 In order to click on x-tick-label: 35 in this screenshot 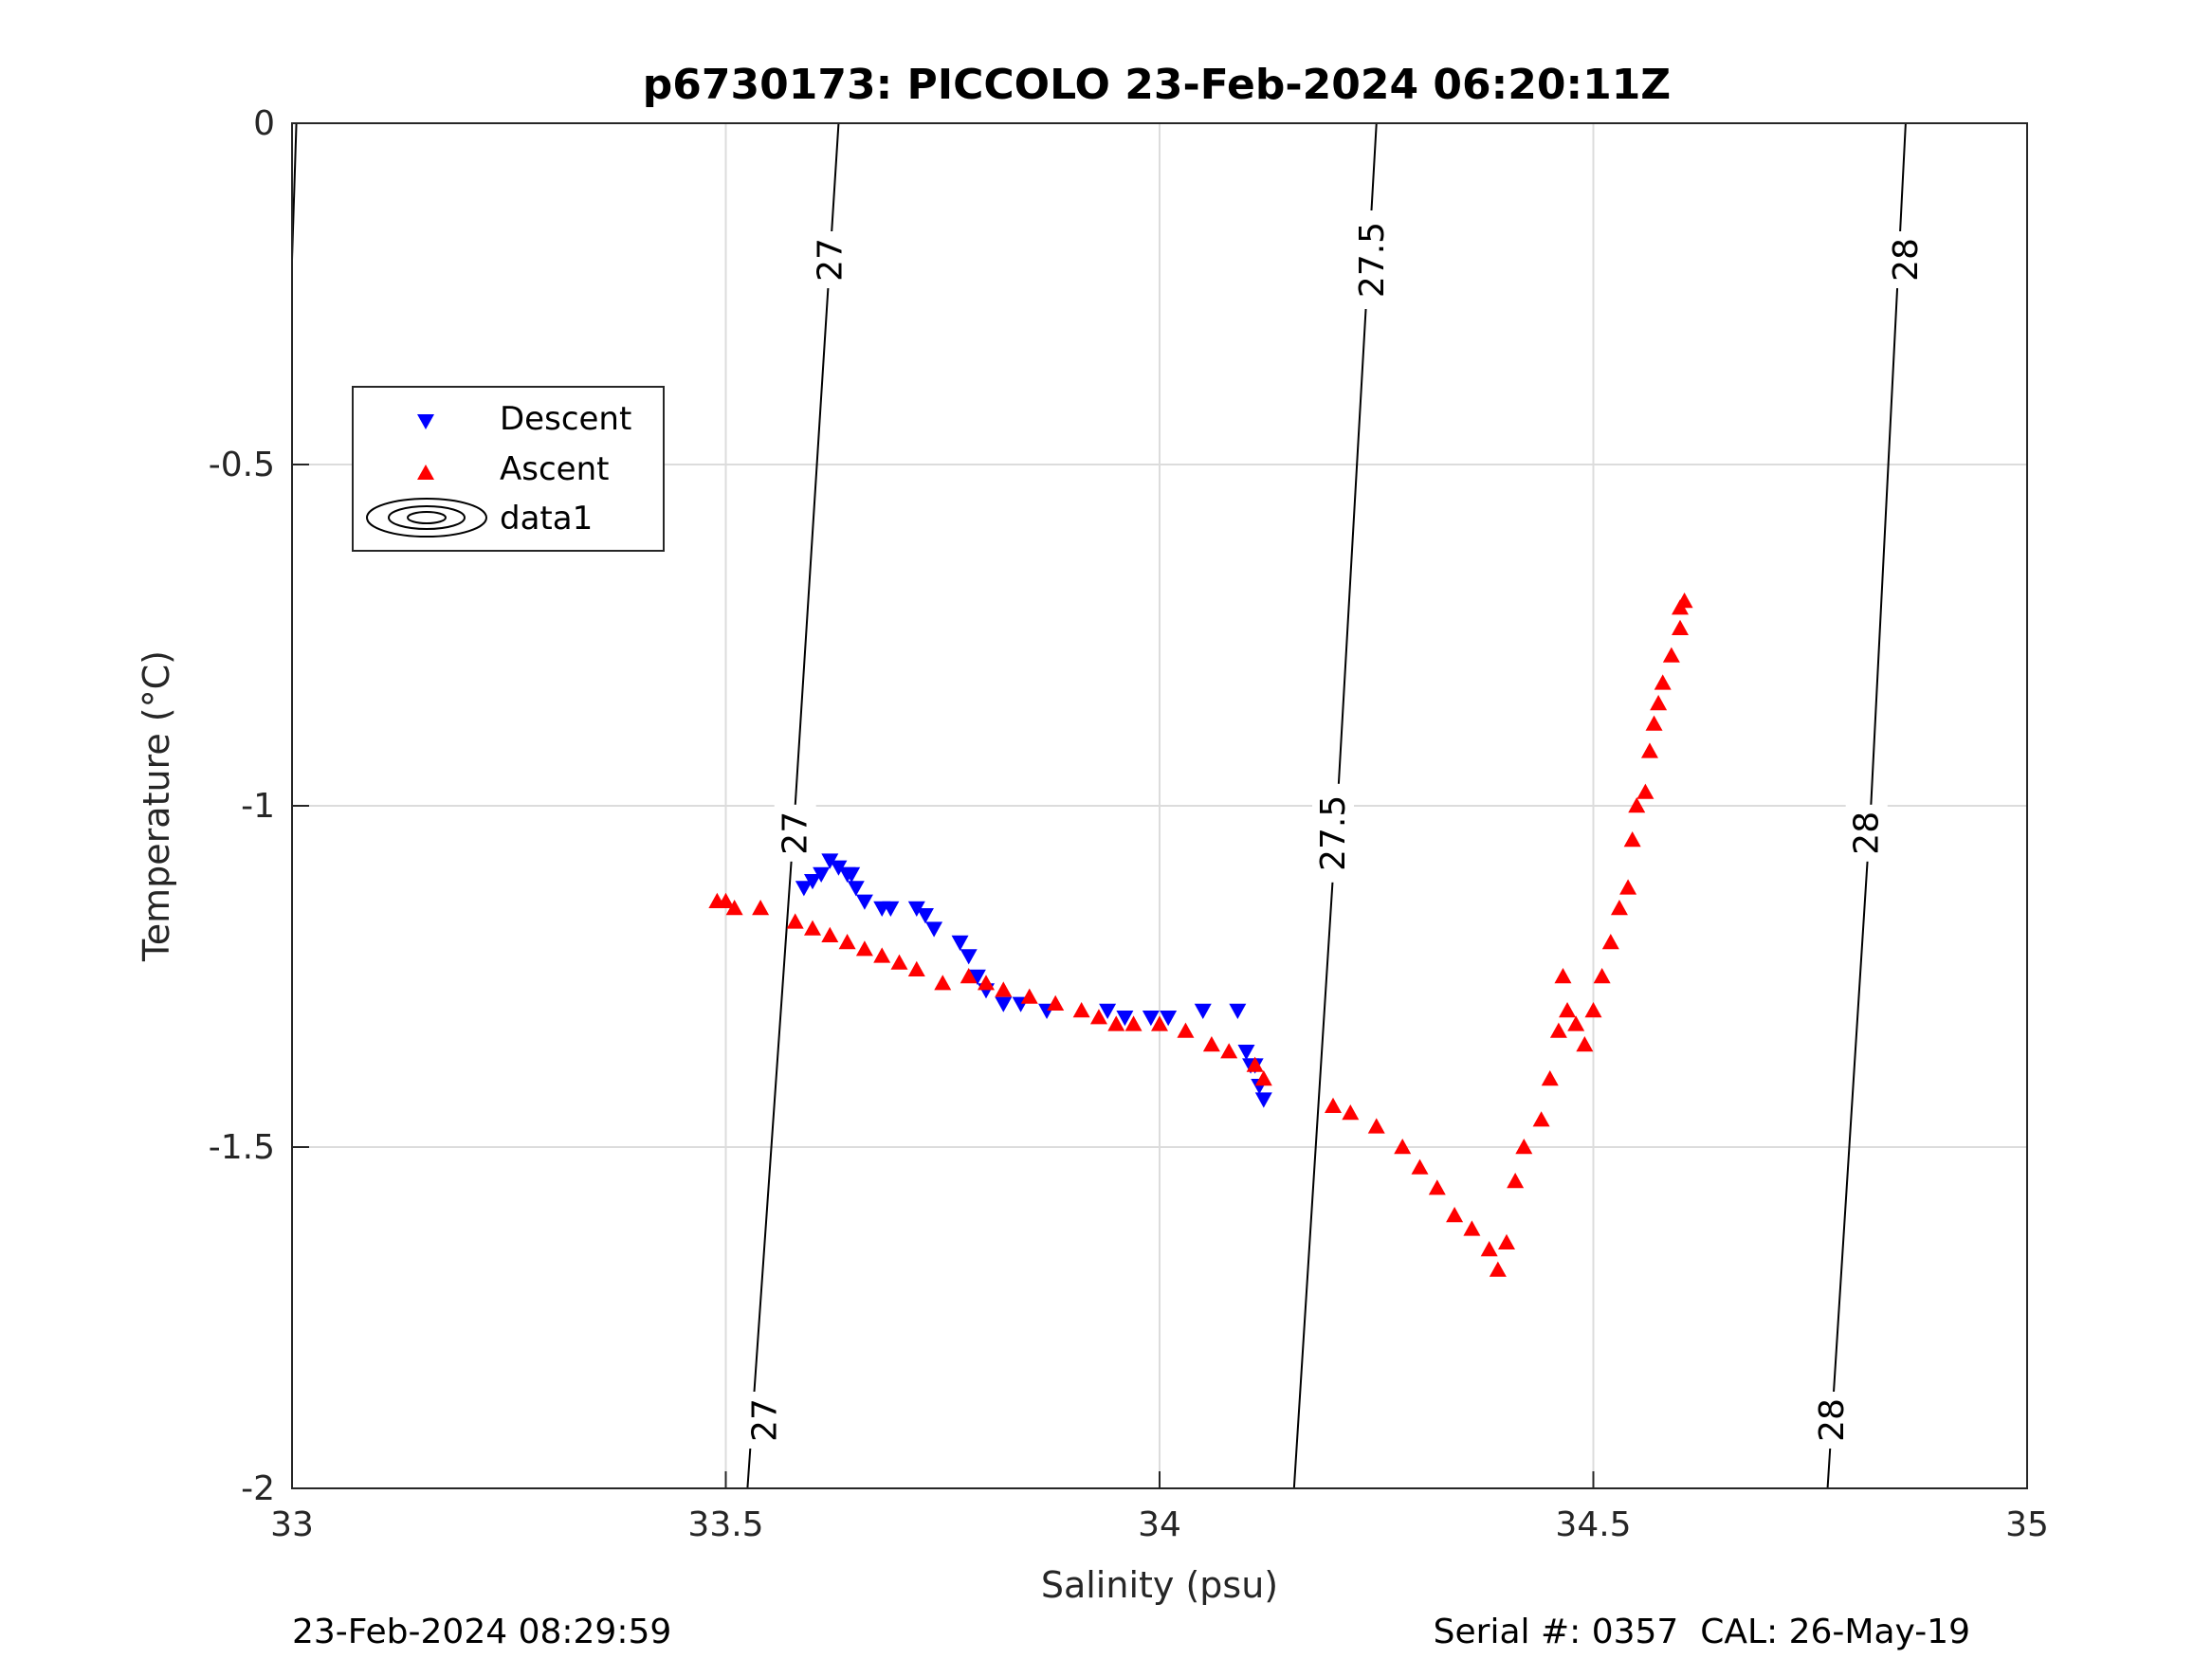, I will do `click(2027, 1524)`.